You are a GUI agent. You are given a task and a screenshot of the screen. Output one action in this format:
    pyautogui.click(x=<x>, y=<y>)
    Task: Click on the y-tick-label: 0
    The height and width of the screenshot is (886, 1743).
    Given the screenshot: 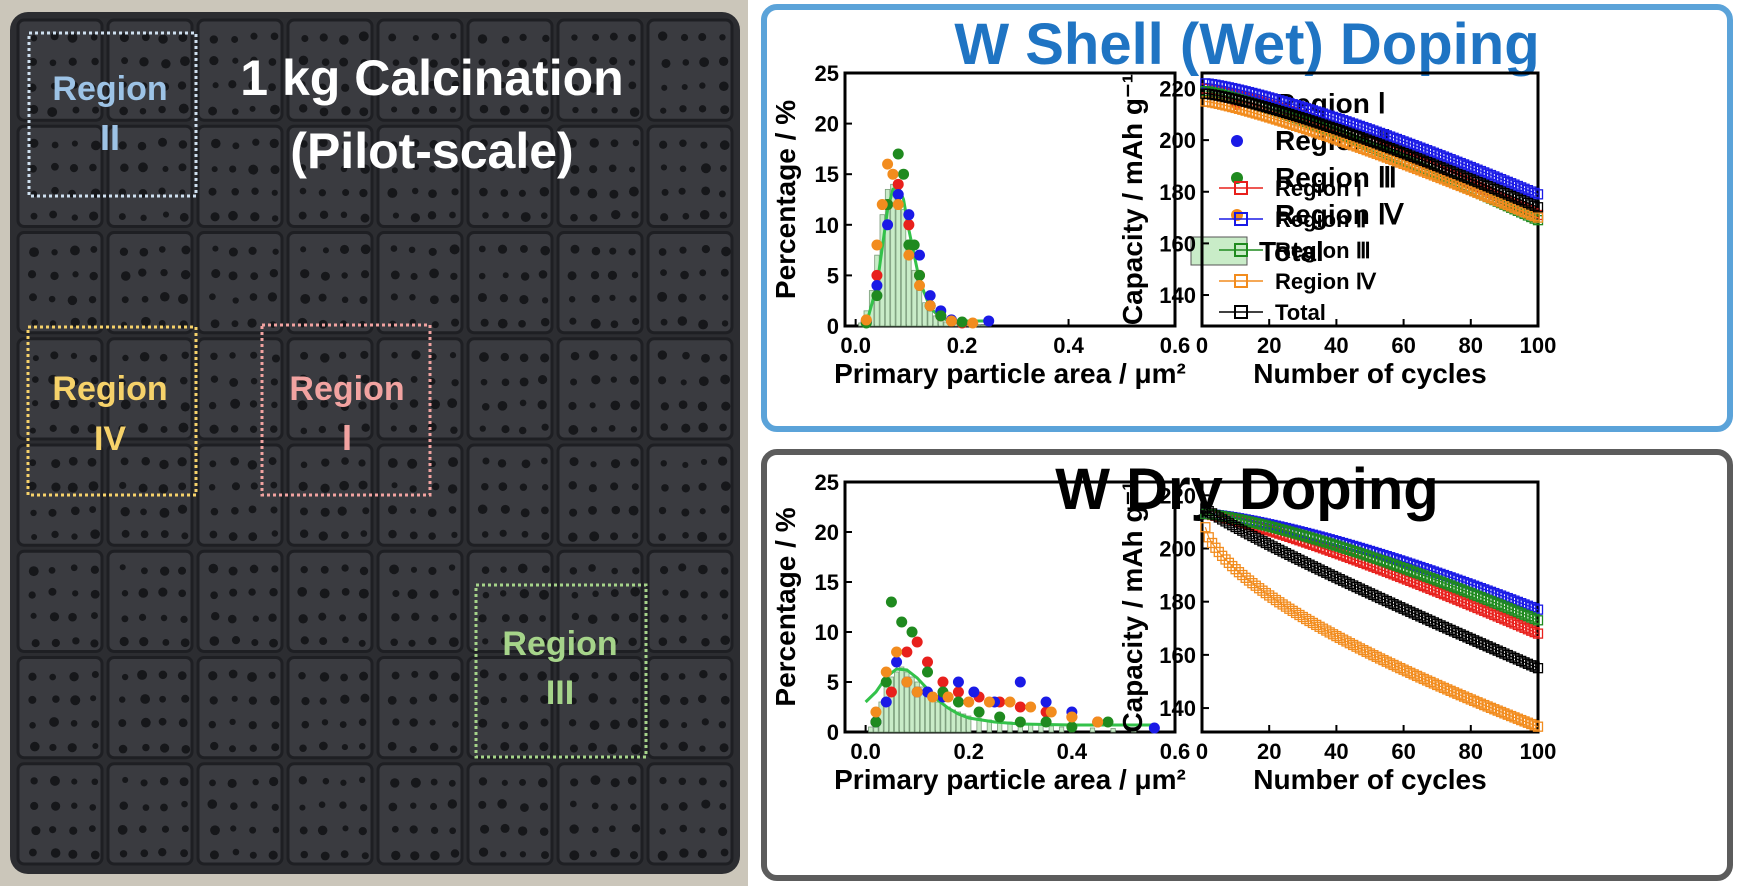 What is the action you would take?
    pyautogui.click(x=833, y=732)
    